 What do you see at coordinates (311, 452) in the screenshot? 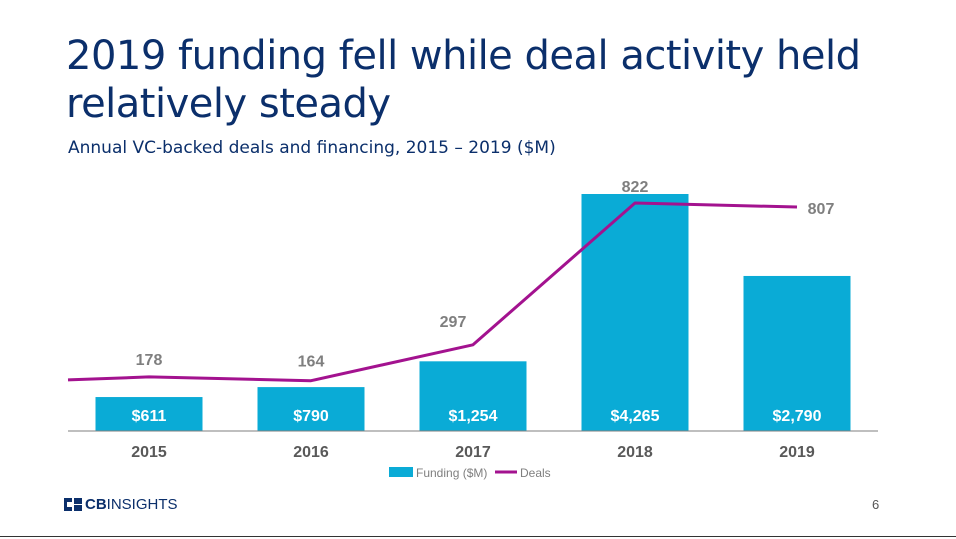
I see `x-tick-label-2016: 2016` at bounding box center [311, 452].